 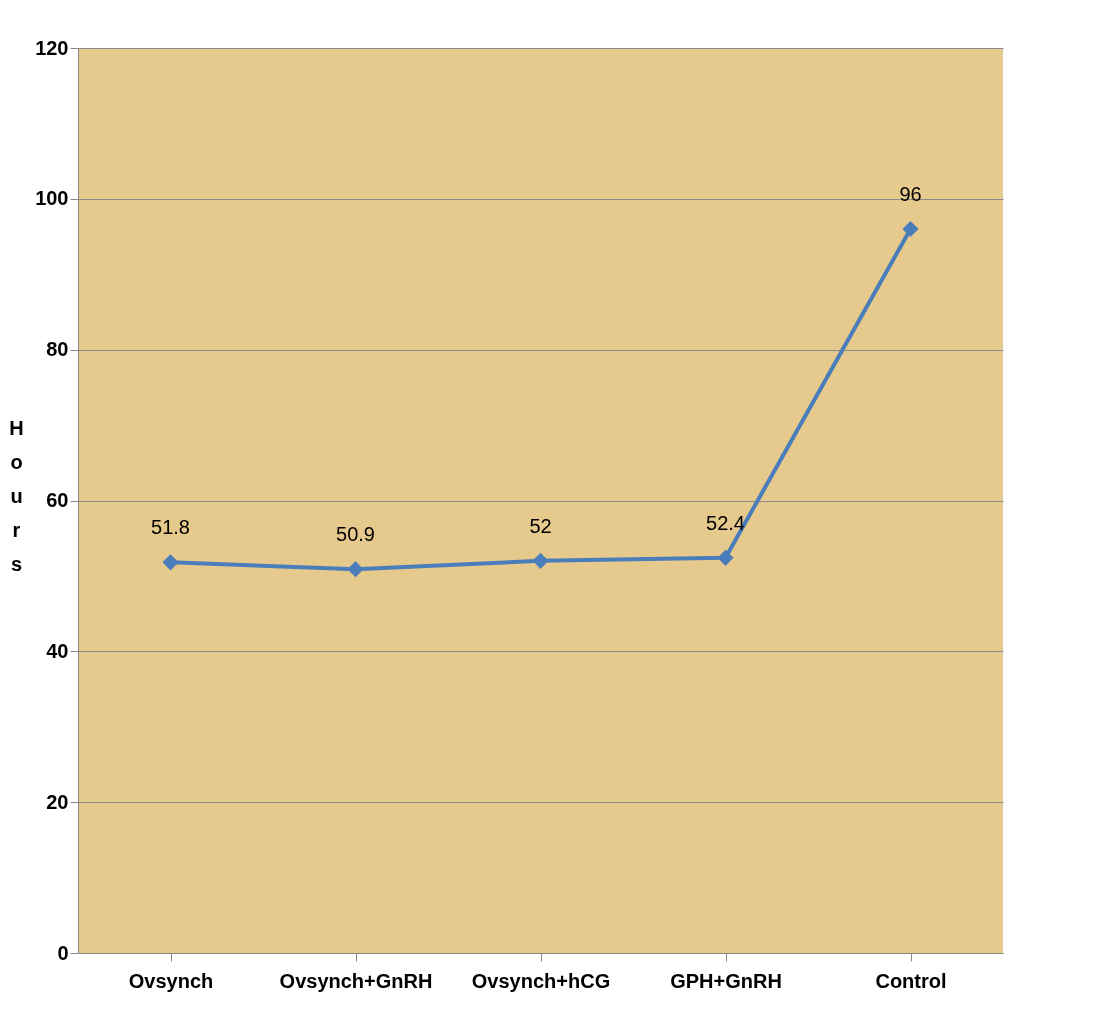 What do you see at coordinates (57, 650) in the screenshot?
I see `y-tick-label: 40` at bounding box center [57, 650].